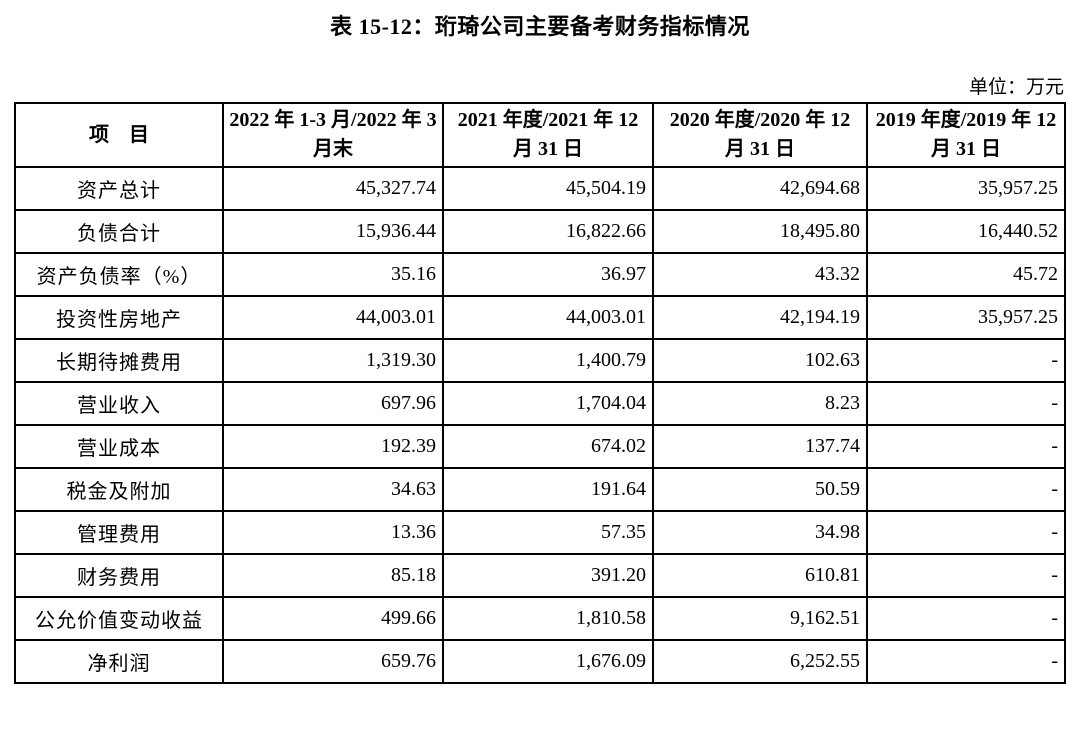  Describe the element at coordinates (548, 532) in the screenshot. I see `cell-value: 57.35` at that location.